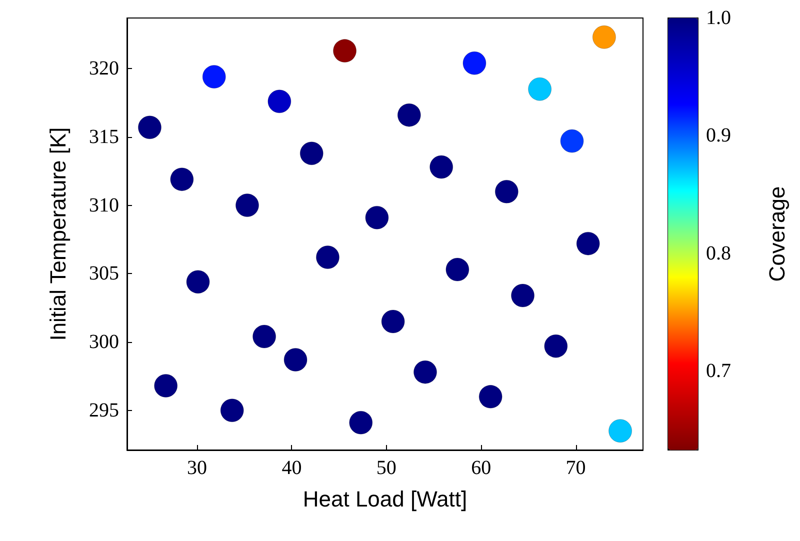 Image resolution: width=800 pixels, height=541 pixels. Describe the element at coordinates (718, 18) in the screenshot. I see `color-bar-label: 1.0` at that location.